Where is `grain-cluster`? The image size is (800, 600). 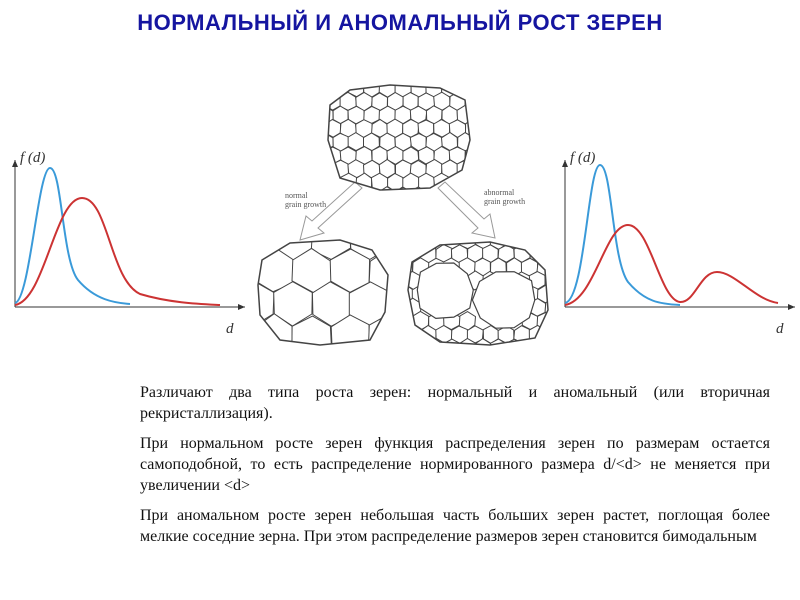
grain-cluster is located at coordinates (408, 134).